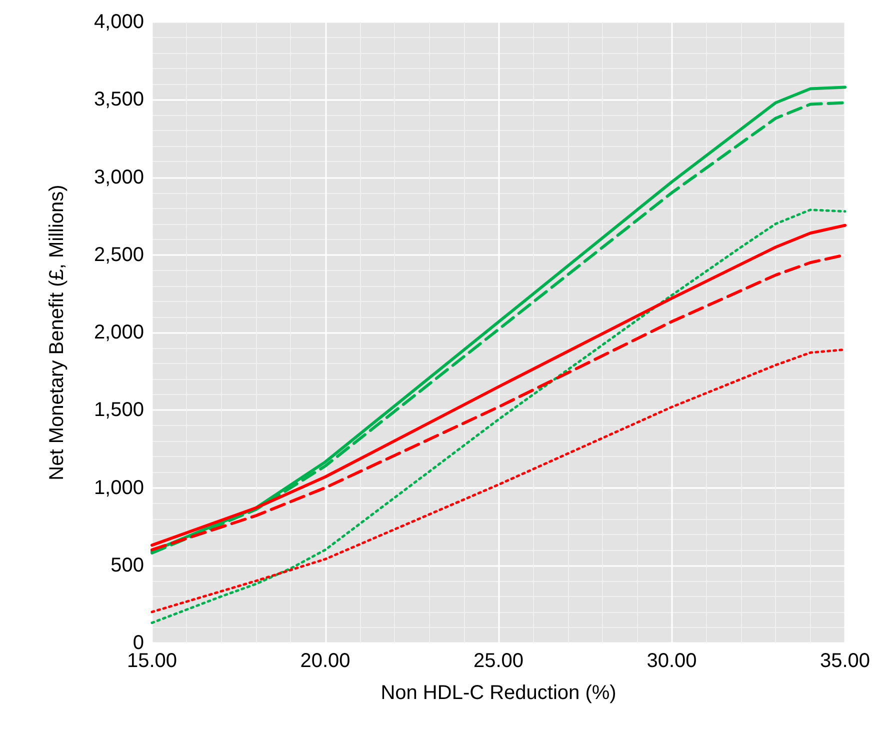 This screenshot has width=886, height=742. Describe the element at coordinates (845, 661) in the screenshot. I see `x-tick-label: 35.00` at that location.